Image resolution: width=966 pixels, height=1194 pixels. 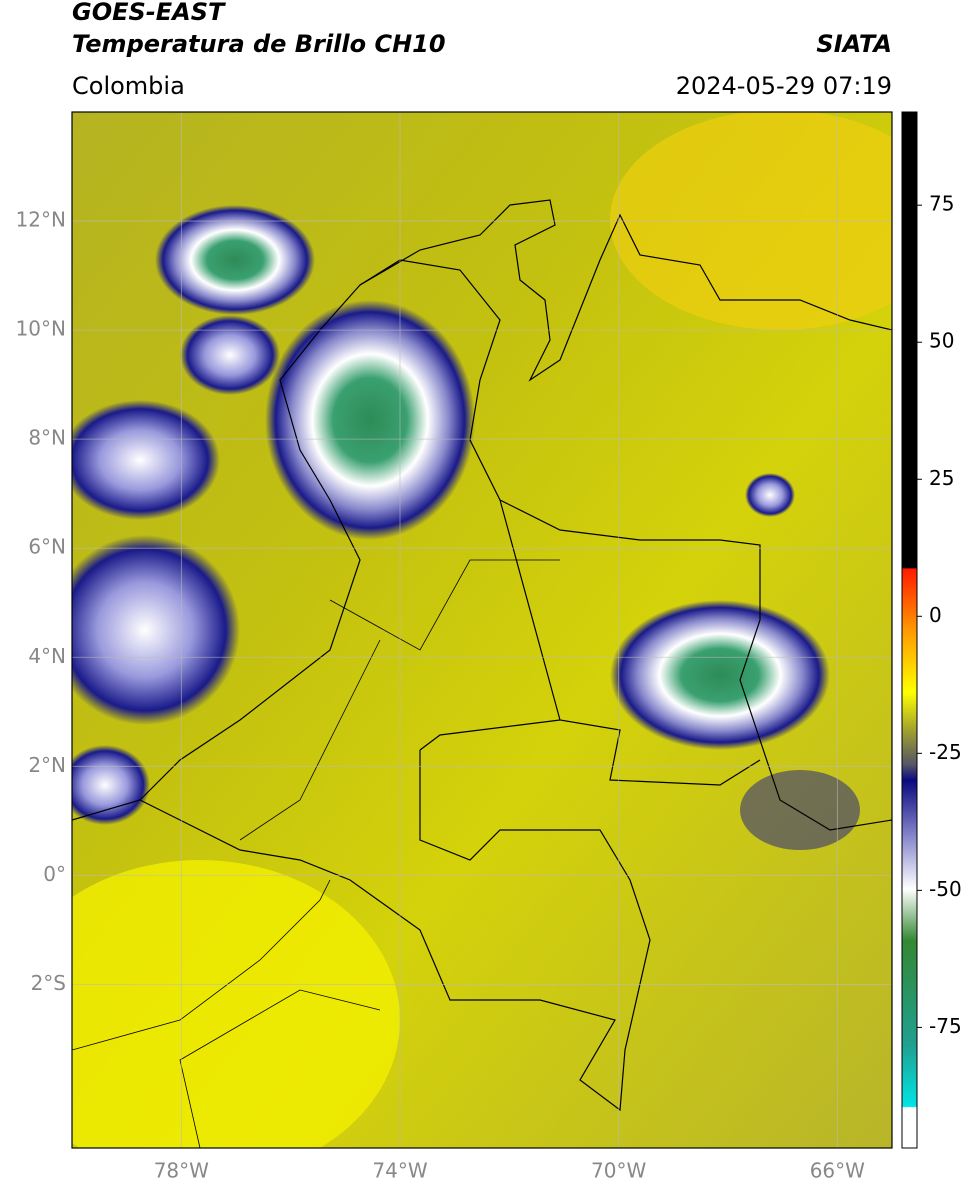 I want to click on lon-label: 66°W, so click(x=837, y=1171).